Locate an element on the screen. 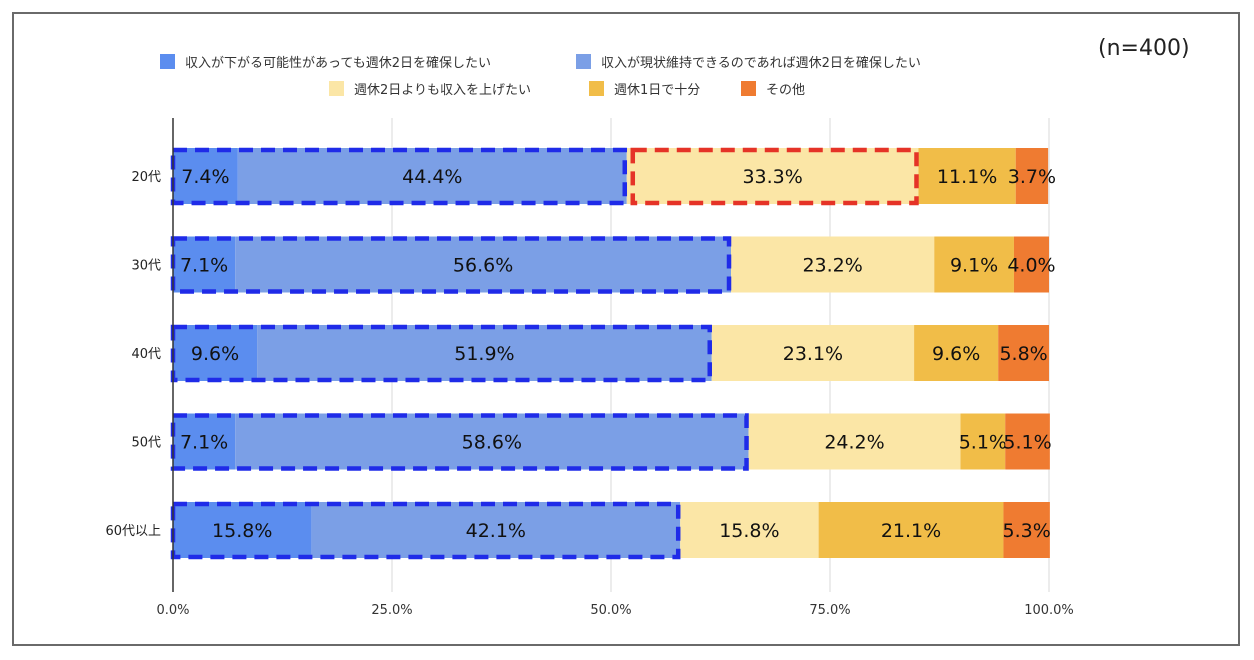 This screenshot has height=660, width=1254. x-tick-label: 100.0% is located at coordinates (1049, 610).